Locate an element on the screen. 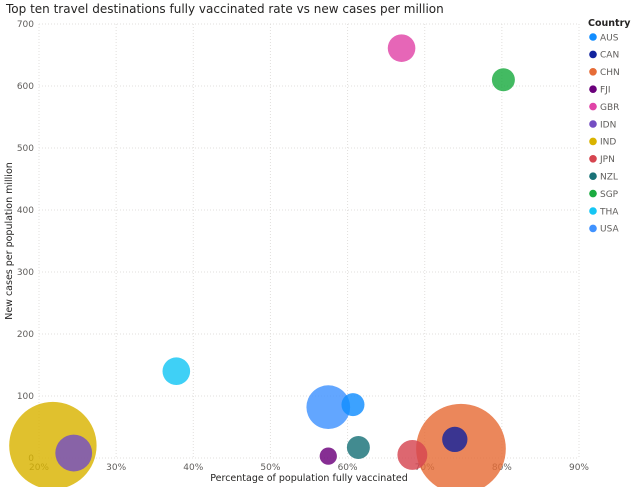 Image resolution: width=634 pixels, height=487 pixels. legend-label-usa: USA is located at coordinates (609, 230).